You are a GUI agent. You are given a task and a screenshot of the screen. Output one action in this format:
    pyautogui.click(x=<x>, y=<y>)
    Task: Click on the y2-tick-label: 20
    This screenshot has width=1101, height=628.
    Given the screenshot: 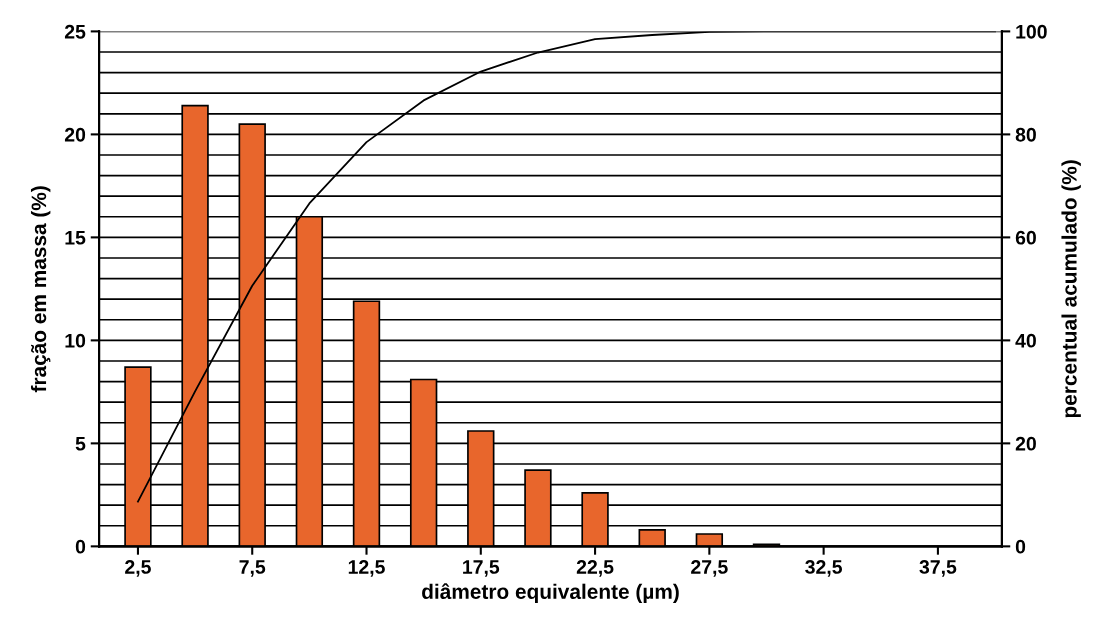 What is the action you would take?
    pyautogui.click(x=1025, y=443)
    